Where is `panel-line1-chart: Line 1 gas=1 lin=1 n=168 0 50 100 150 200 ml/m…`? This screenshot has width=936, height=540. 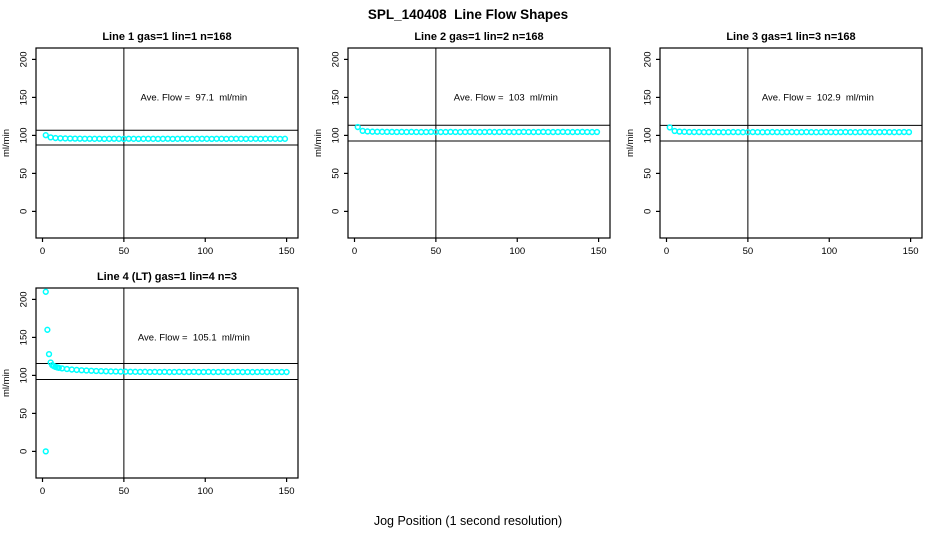 panel-line1-chart: Line 1 gas=1 lin=1 n=168 0 50 100 150 200 ml/m… is located at coordinates (150, 144).